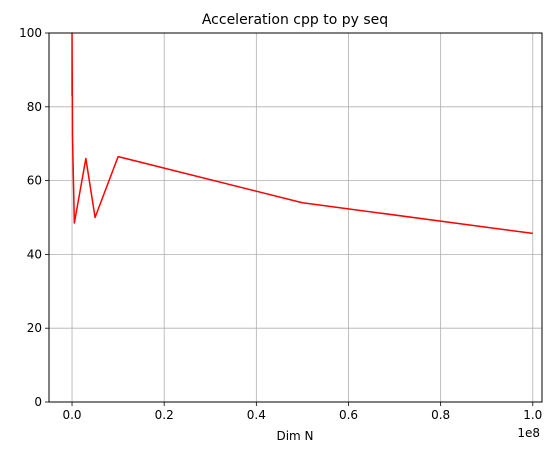 The height and width of the screenshot is (459, 552). Describe the element at coordinates (34, 254) in the screenshot. I see `y-tick-label: 40` at that location.